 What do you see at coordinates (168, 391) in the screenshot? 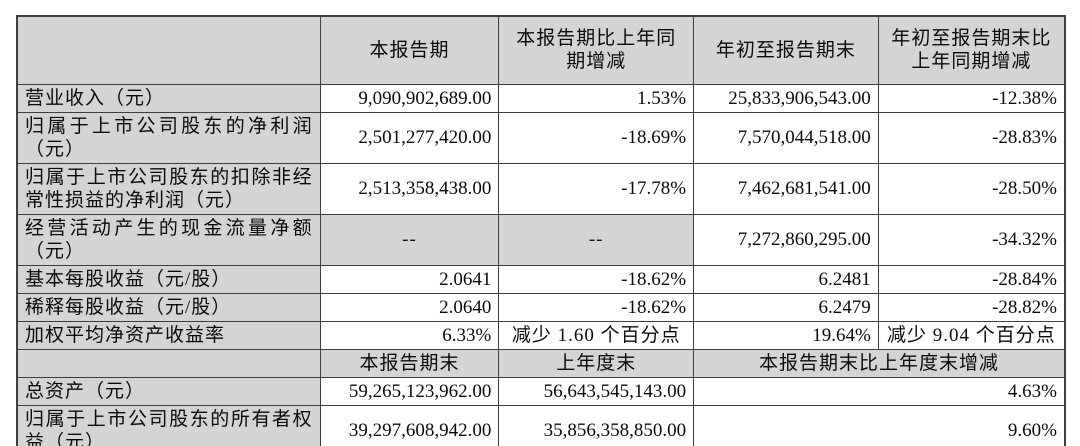
I see `row-label: 总资产（元）` at bounding box center [168, 391].